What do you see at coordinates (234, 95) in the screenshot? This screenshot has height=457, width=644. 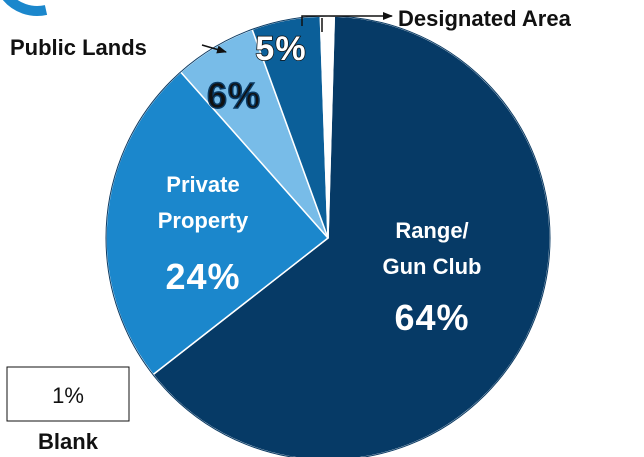 I see `slice-value-public: 6%` at bounding box center [234, 95].